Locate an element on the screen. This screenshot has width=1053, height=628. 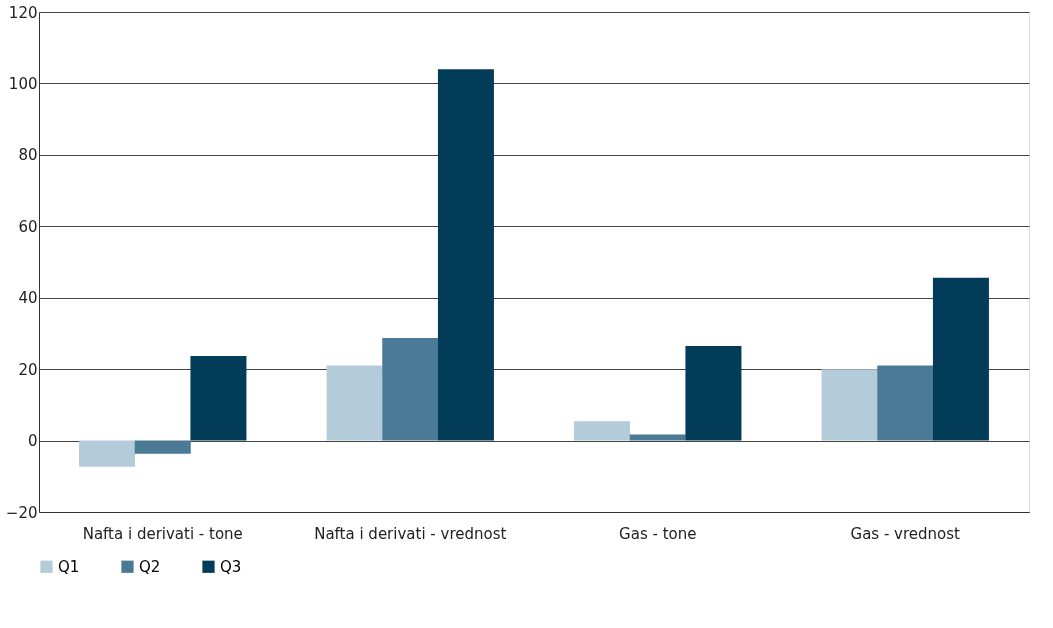
y-tick-label: 100 is located at coordinates (23, 83).